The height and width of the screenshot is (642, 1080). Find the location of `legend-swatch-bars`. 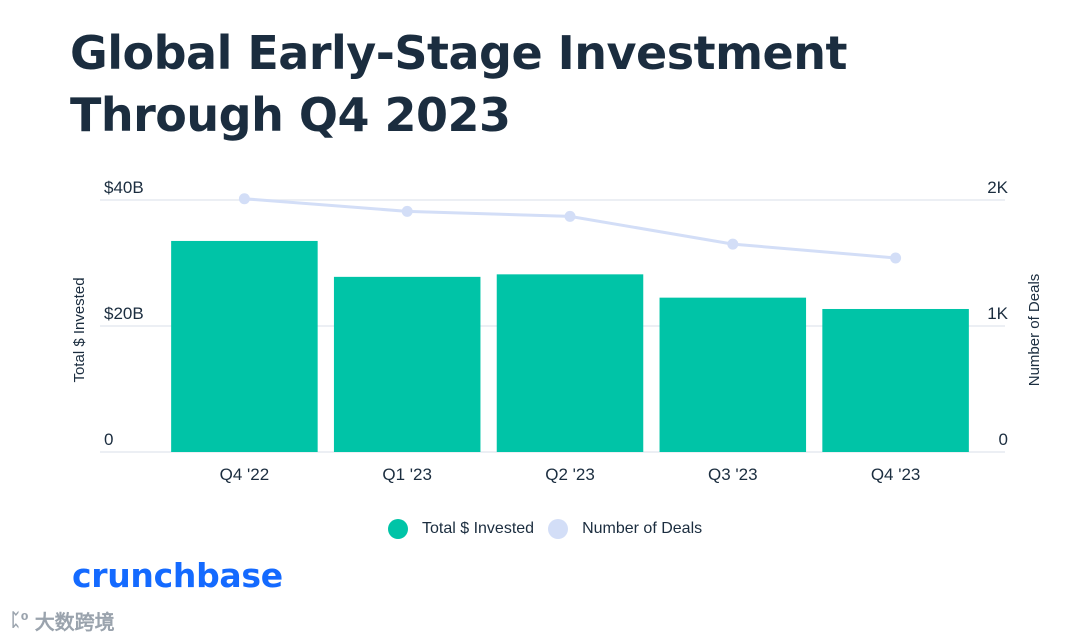

legend-swatch-bars is located at coordinates (398, 529).